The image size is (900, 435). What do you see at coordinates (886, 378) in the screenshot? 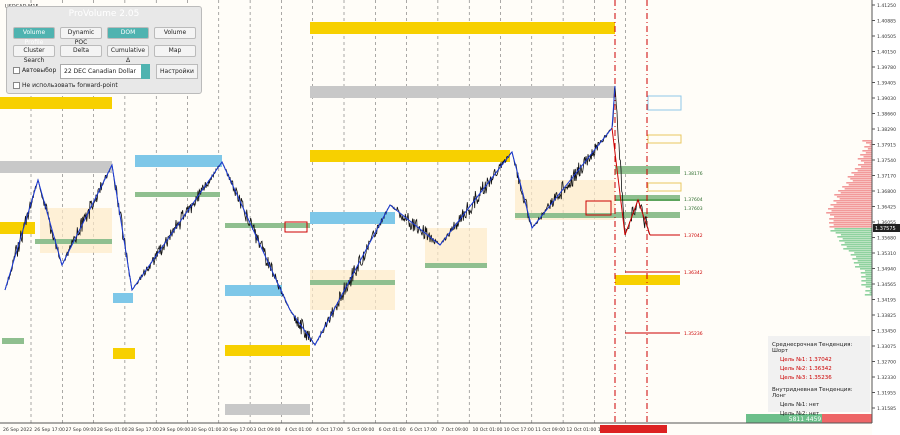
I see `price-label: 1.32330` at bounding box center [886, 378].